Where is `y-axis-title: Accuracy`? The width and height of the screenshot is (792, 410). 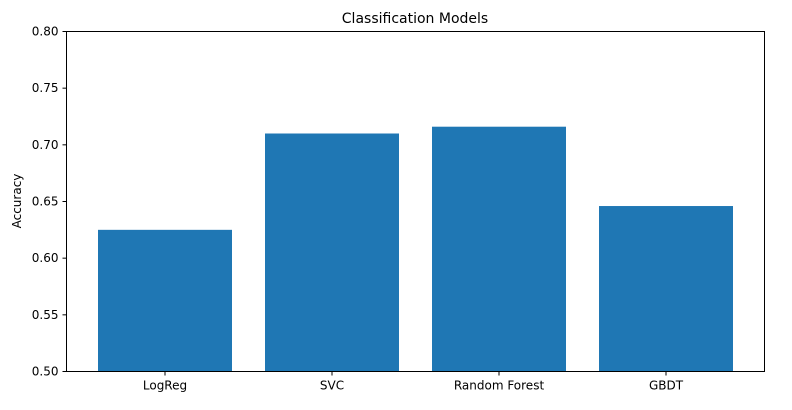 y-axis-title: Accuracy is located at coordinates (17, 201).